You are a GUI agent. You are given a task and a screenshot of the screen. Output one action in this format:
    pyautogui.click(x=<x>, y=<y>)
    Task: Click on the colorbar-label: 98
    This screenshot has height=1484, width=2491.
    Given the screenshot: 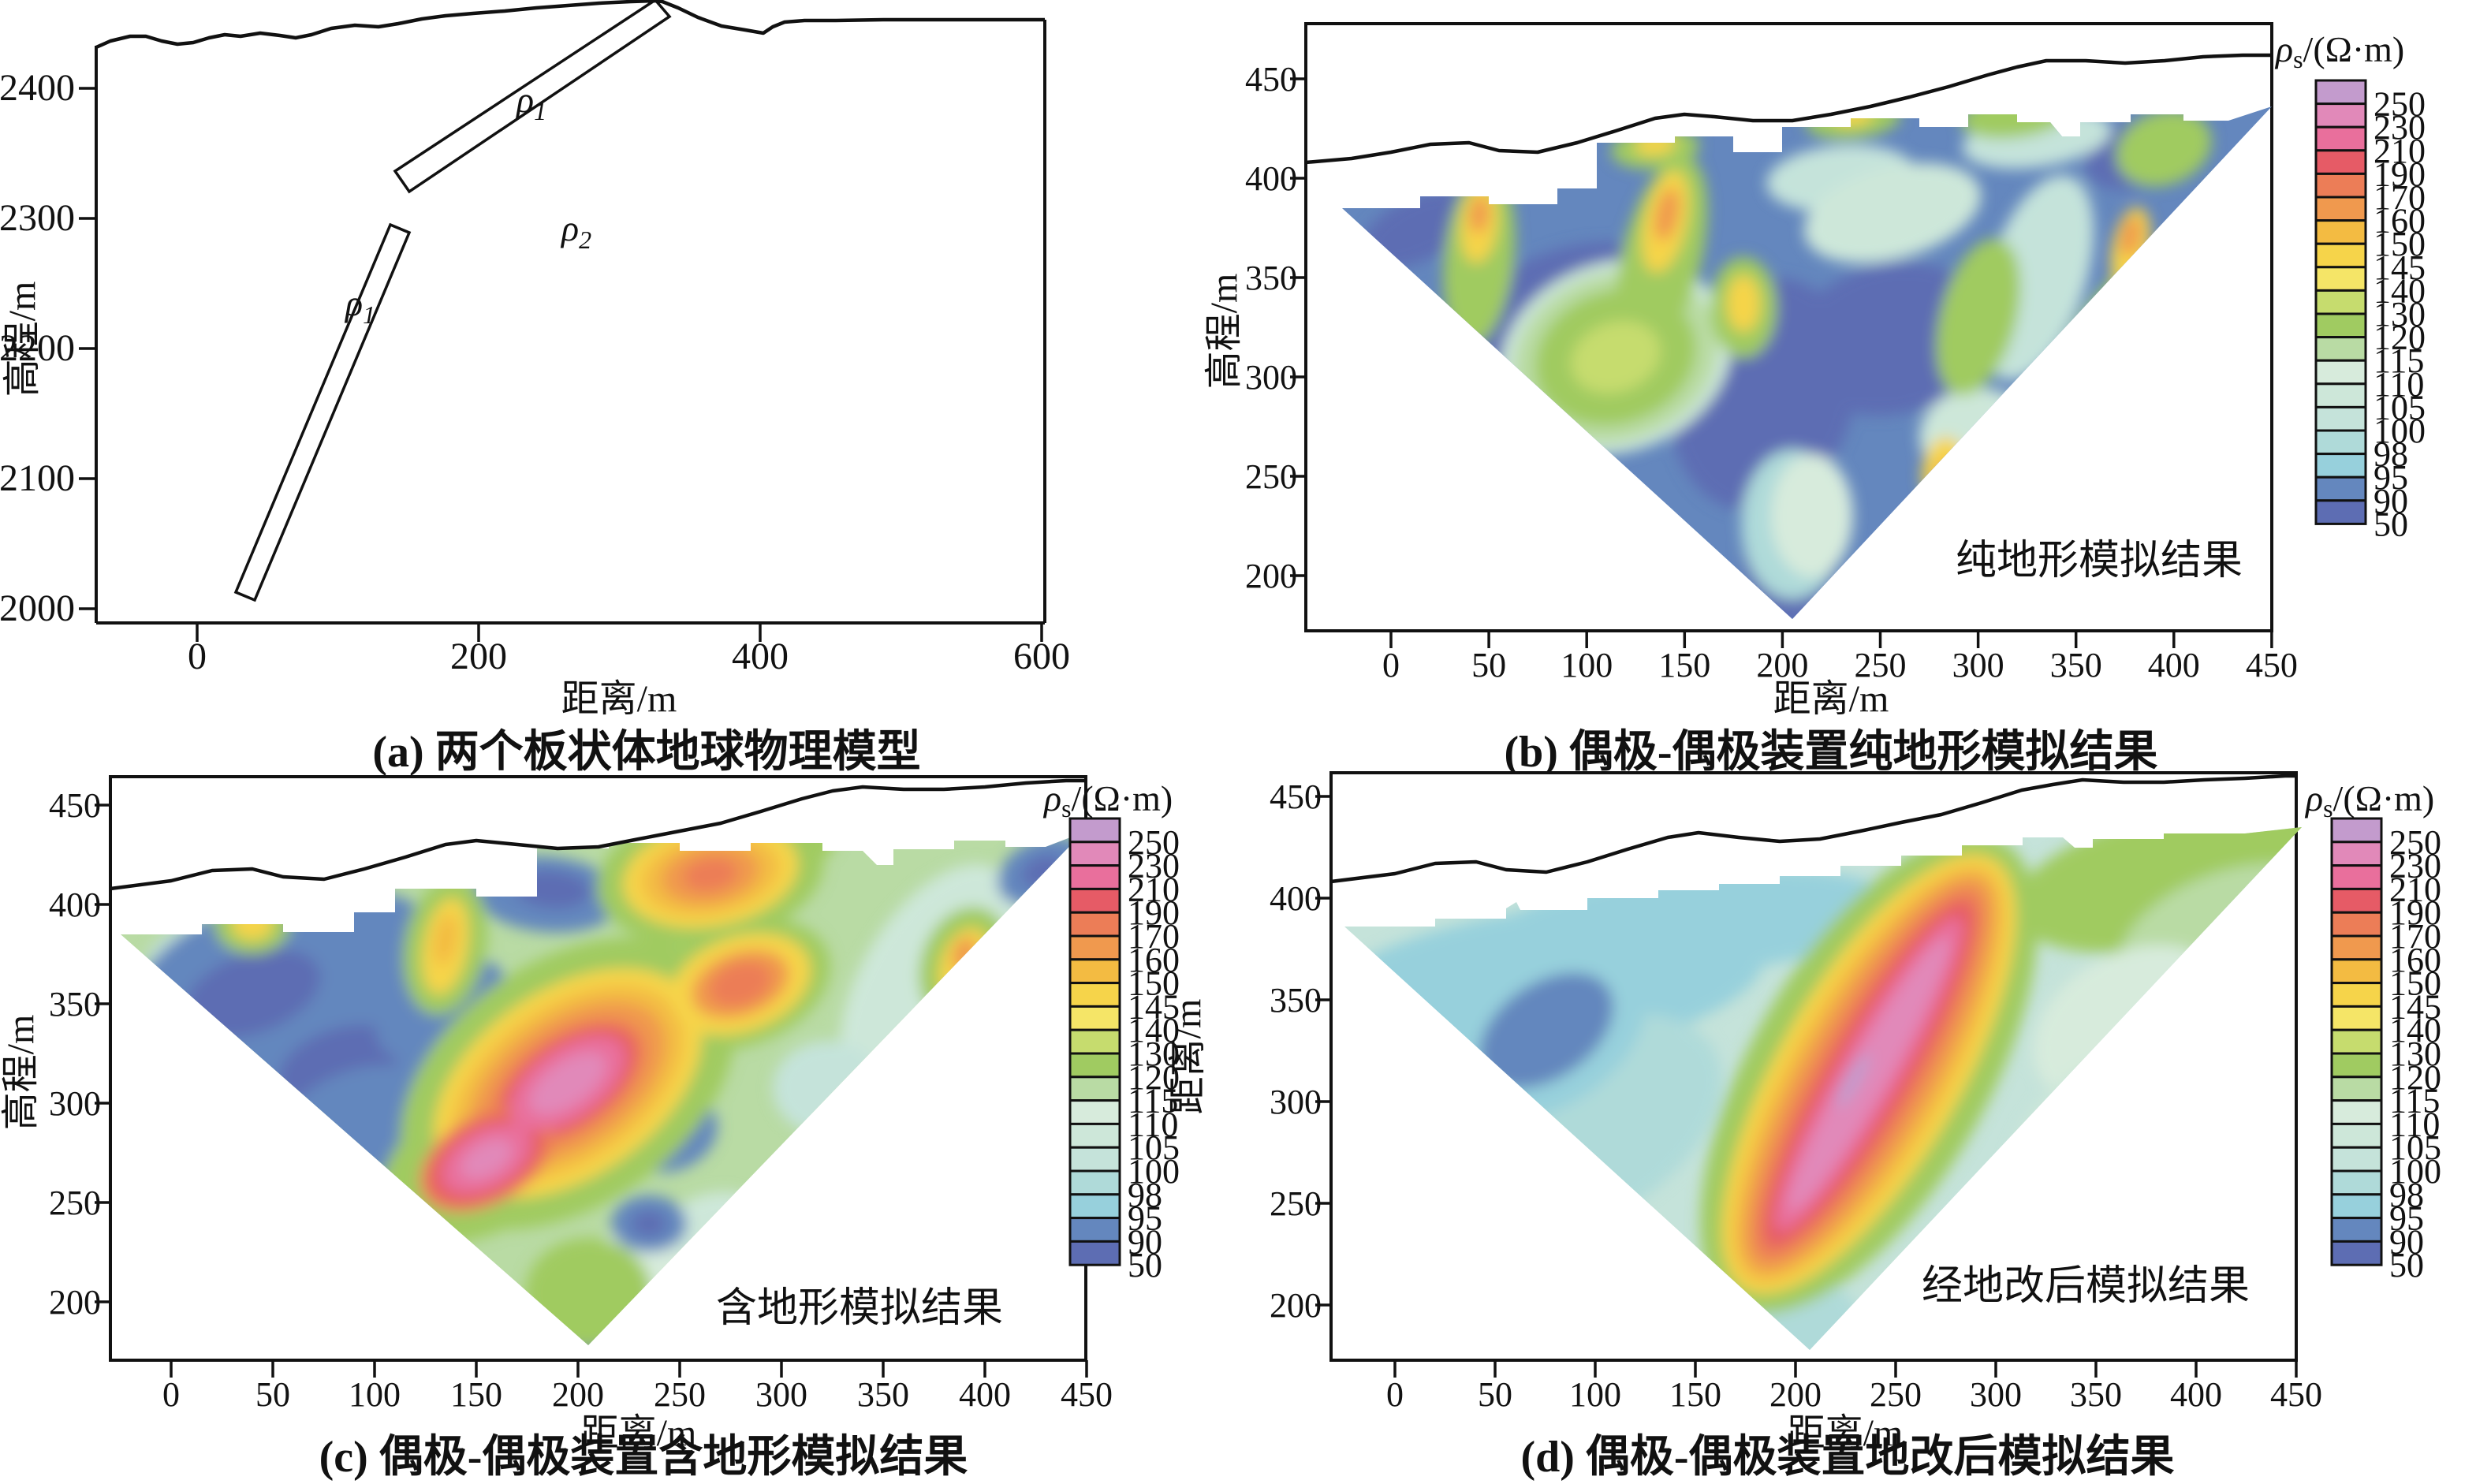 What is the action you would take?
    pyautogui.click(x=1145, y=1195)
    